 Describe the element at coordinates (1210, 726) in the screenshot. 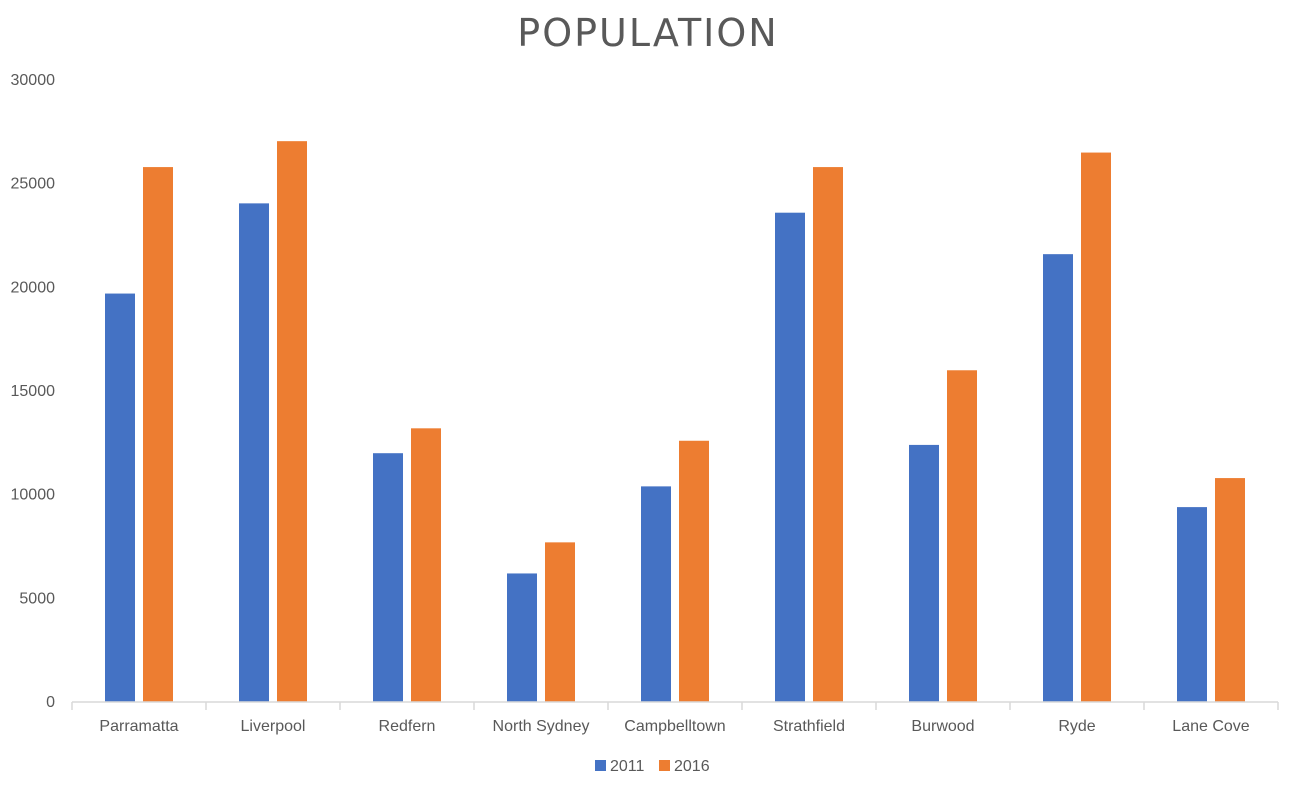

I see `x-tick-label: Lane Cove` at that location.